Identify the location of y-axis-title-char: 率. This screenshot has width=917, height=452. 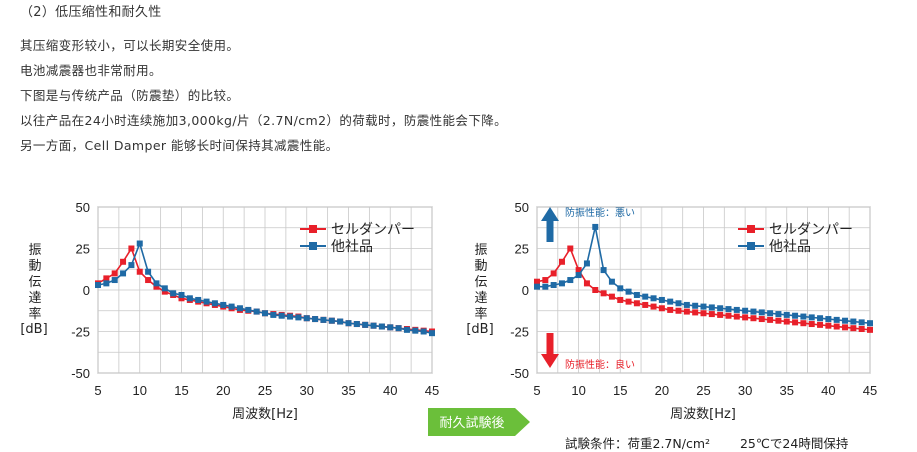
(34, 314).